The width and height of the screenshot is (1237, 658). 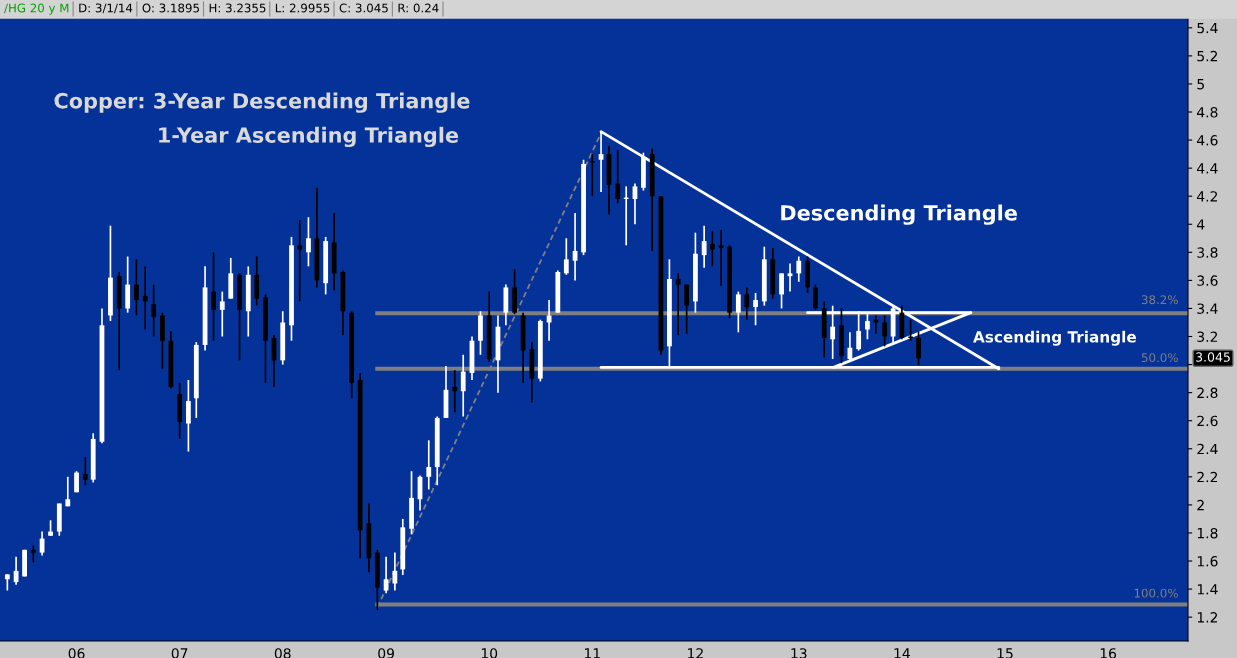 I want to click on text: 3.045, so click(x=1213, y=357).